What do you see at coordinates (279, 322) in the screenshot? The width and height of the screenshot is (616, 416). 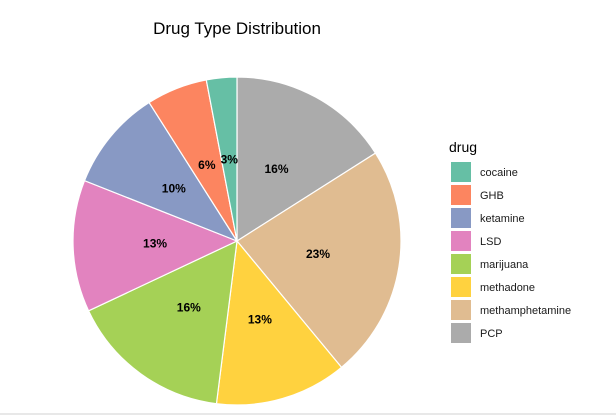 I see `pie-slice-methadone` at bounding box center [279, 322].